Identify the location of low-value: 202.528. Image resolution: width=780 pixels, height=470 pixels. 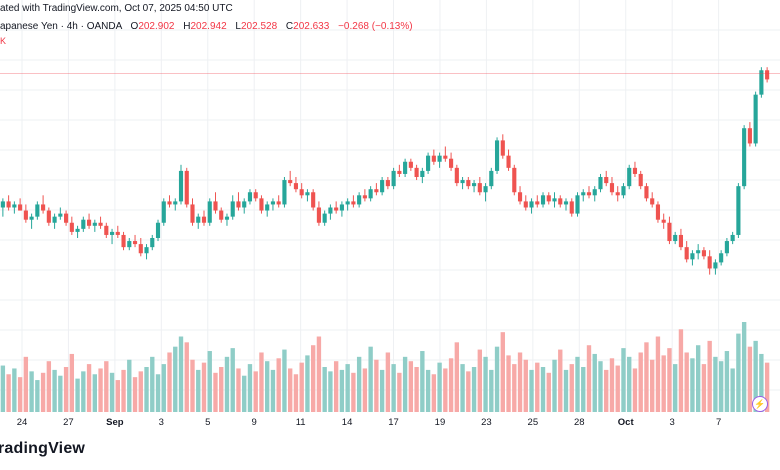
(259, 26).